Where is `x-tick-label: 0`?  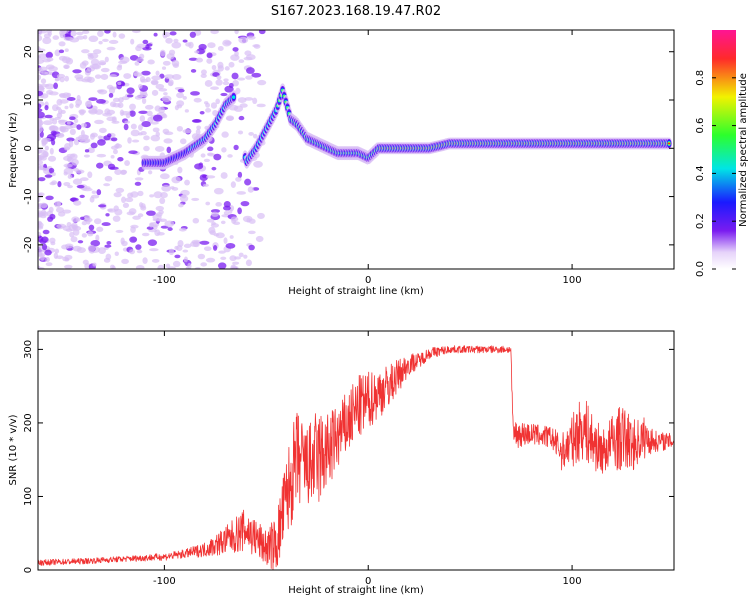 x-tick-label: 0 is located at coordinates (368, 581).